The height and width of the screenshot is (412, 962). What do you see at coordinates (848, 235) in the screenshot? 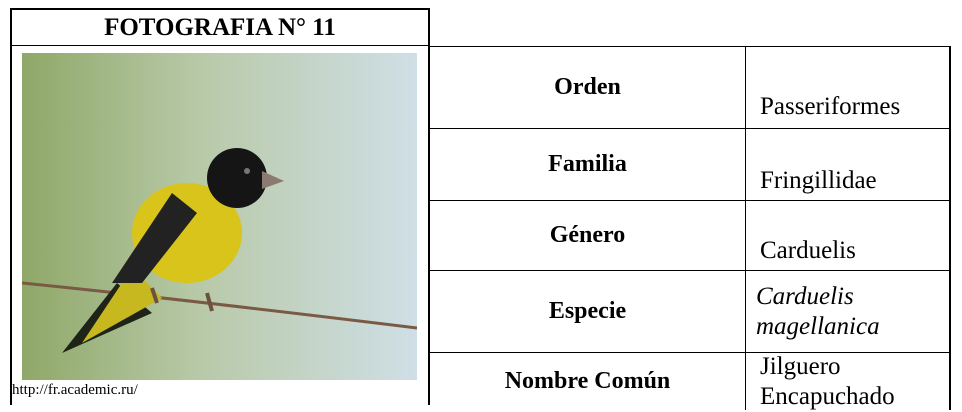
I see `row-value: Carduelis` at bounding box center [848, 235].